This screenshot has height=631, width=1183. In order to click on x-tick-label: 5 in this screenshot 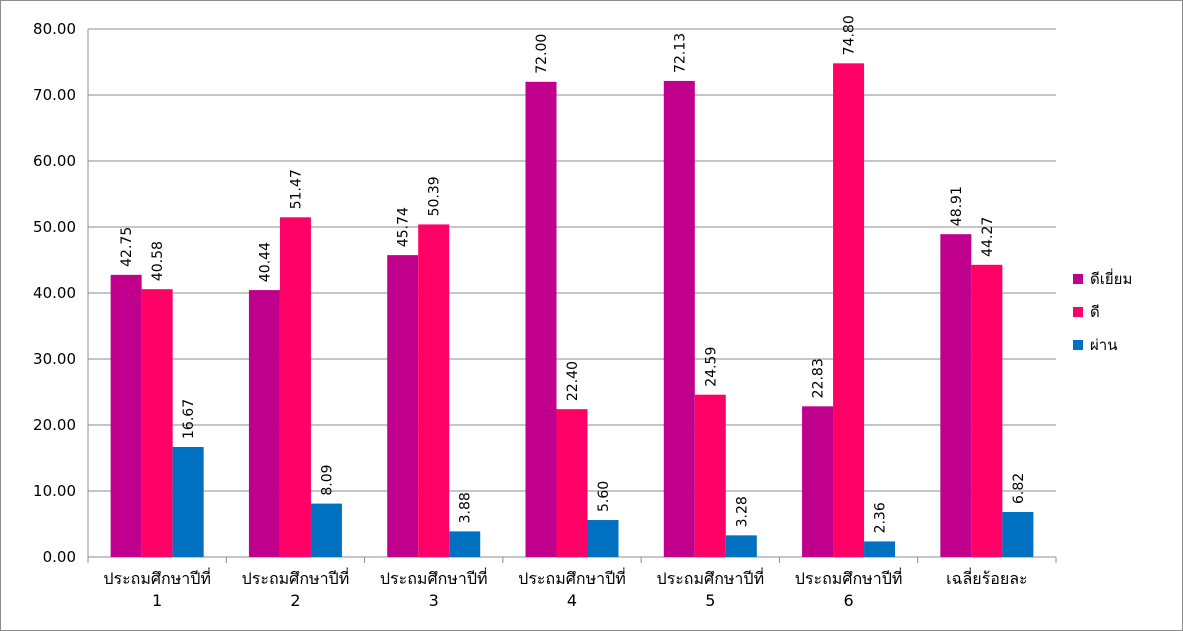, I will do `click(710, 600)`.